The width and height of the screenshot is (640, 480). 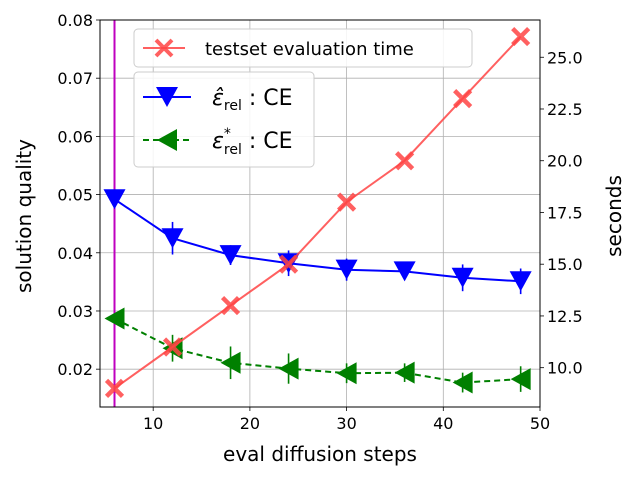 What do you see at coordinates (164, 48) in the screenshot?
I see `legend-time-marker` at bounding box center [164, 48].